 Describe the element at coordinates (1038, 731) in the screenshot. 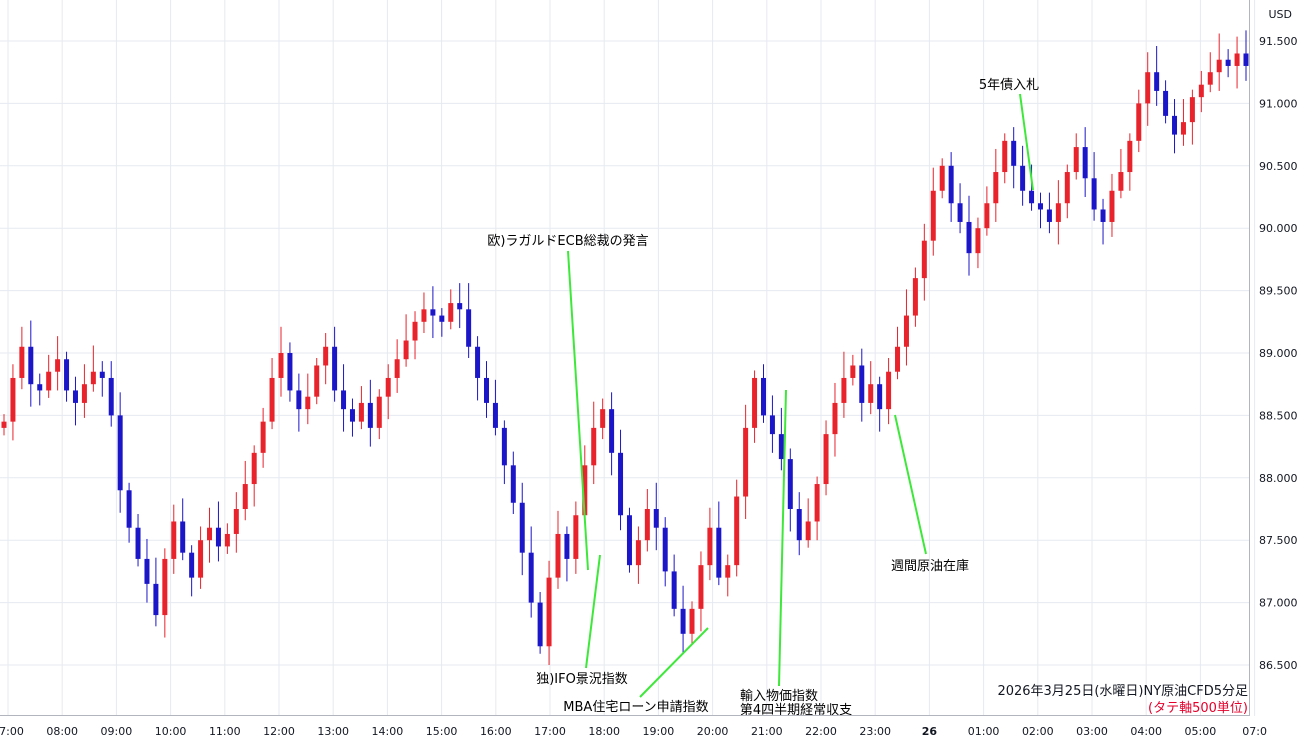

I see `x-tick-label: 02:00` at that location.